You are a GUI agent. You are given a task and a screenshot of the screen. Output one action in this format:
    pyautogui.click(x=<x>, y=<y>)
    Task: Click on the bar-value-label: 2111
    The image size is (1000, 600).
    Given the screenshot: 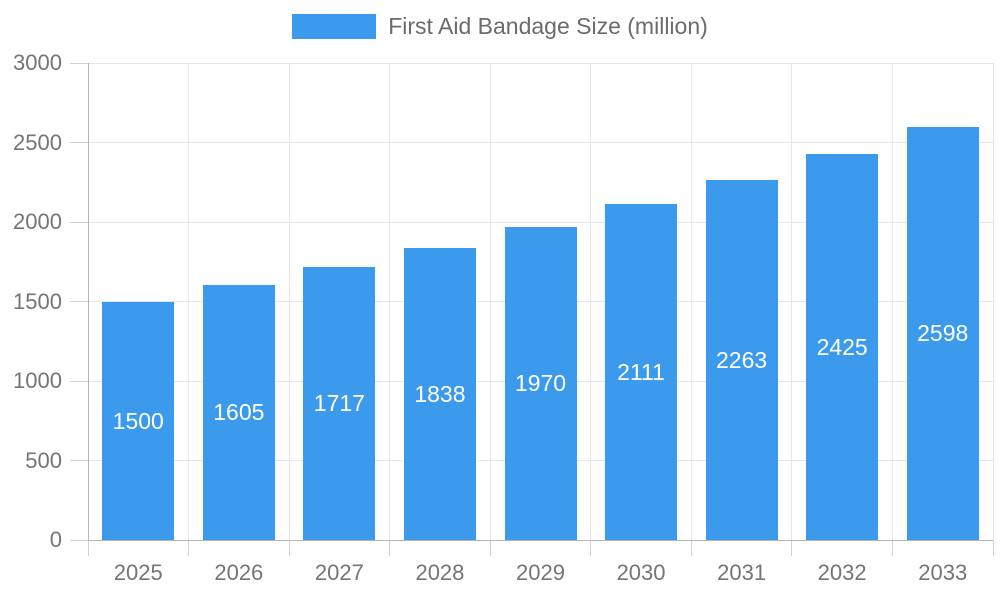 What is the action you would take?
    pyautogui.click(x=641, y=372)
    